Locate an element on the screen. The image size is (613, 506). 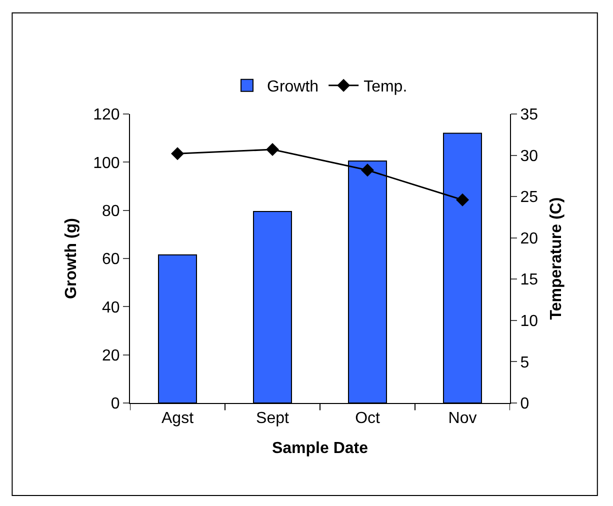
y2-tick-label: 30 is located at coordinates (529, 156).